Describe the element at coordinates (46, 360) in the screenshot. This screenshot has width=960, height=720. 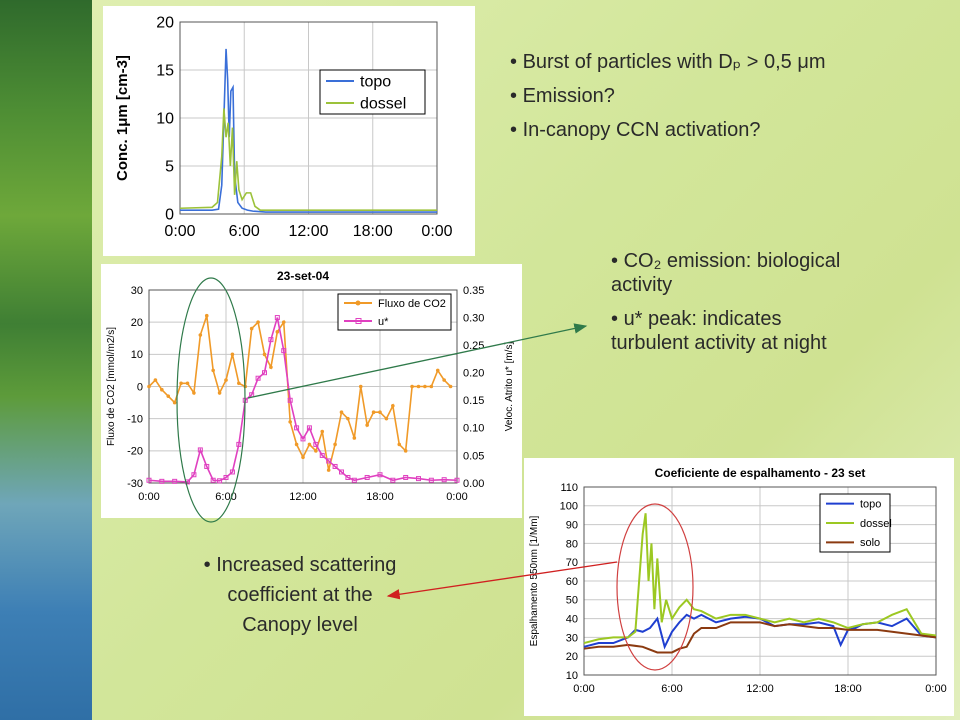
I see `leaf-water-decoration` at that location.